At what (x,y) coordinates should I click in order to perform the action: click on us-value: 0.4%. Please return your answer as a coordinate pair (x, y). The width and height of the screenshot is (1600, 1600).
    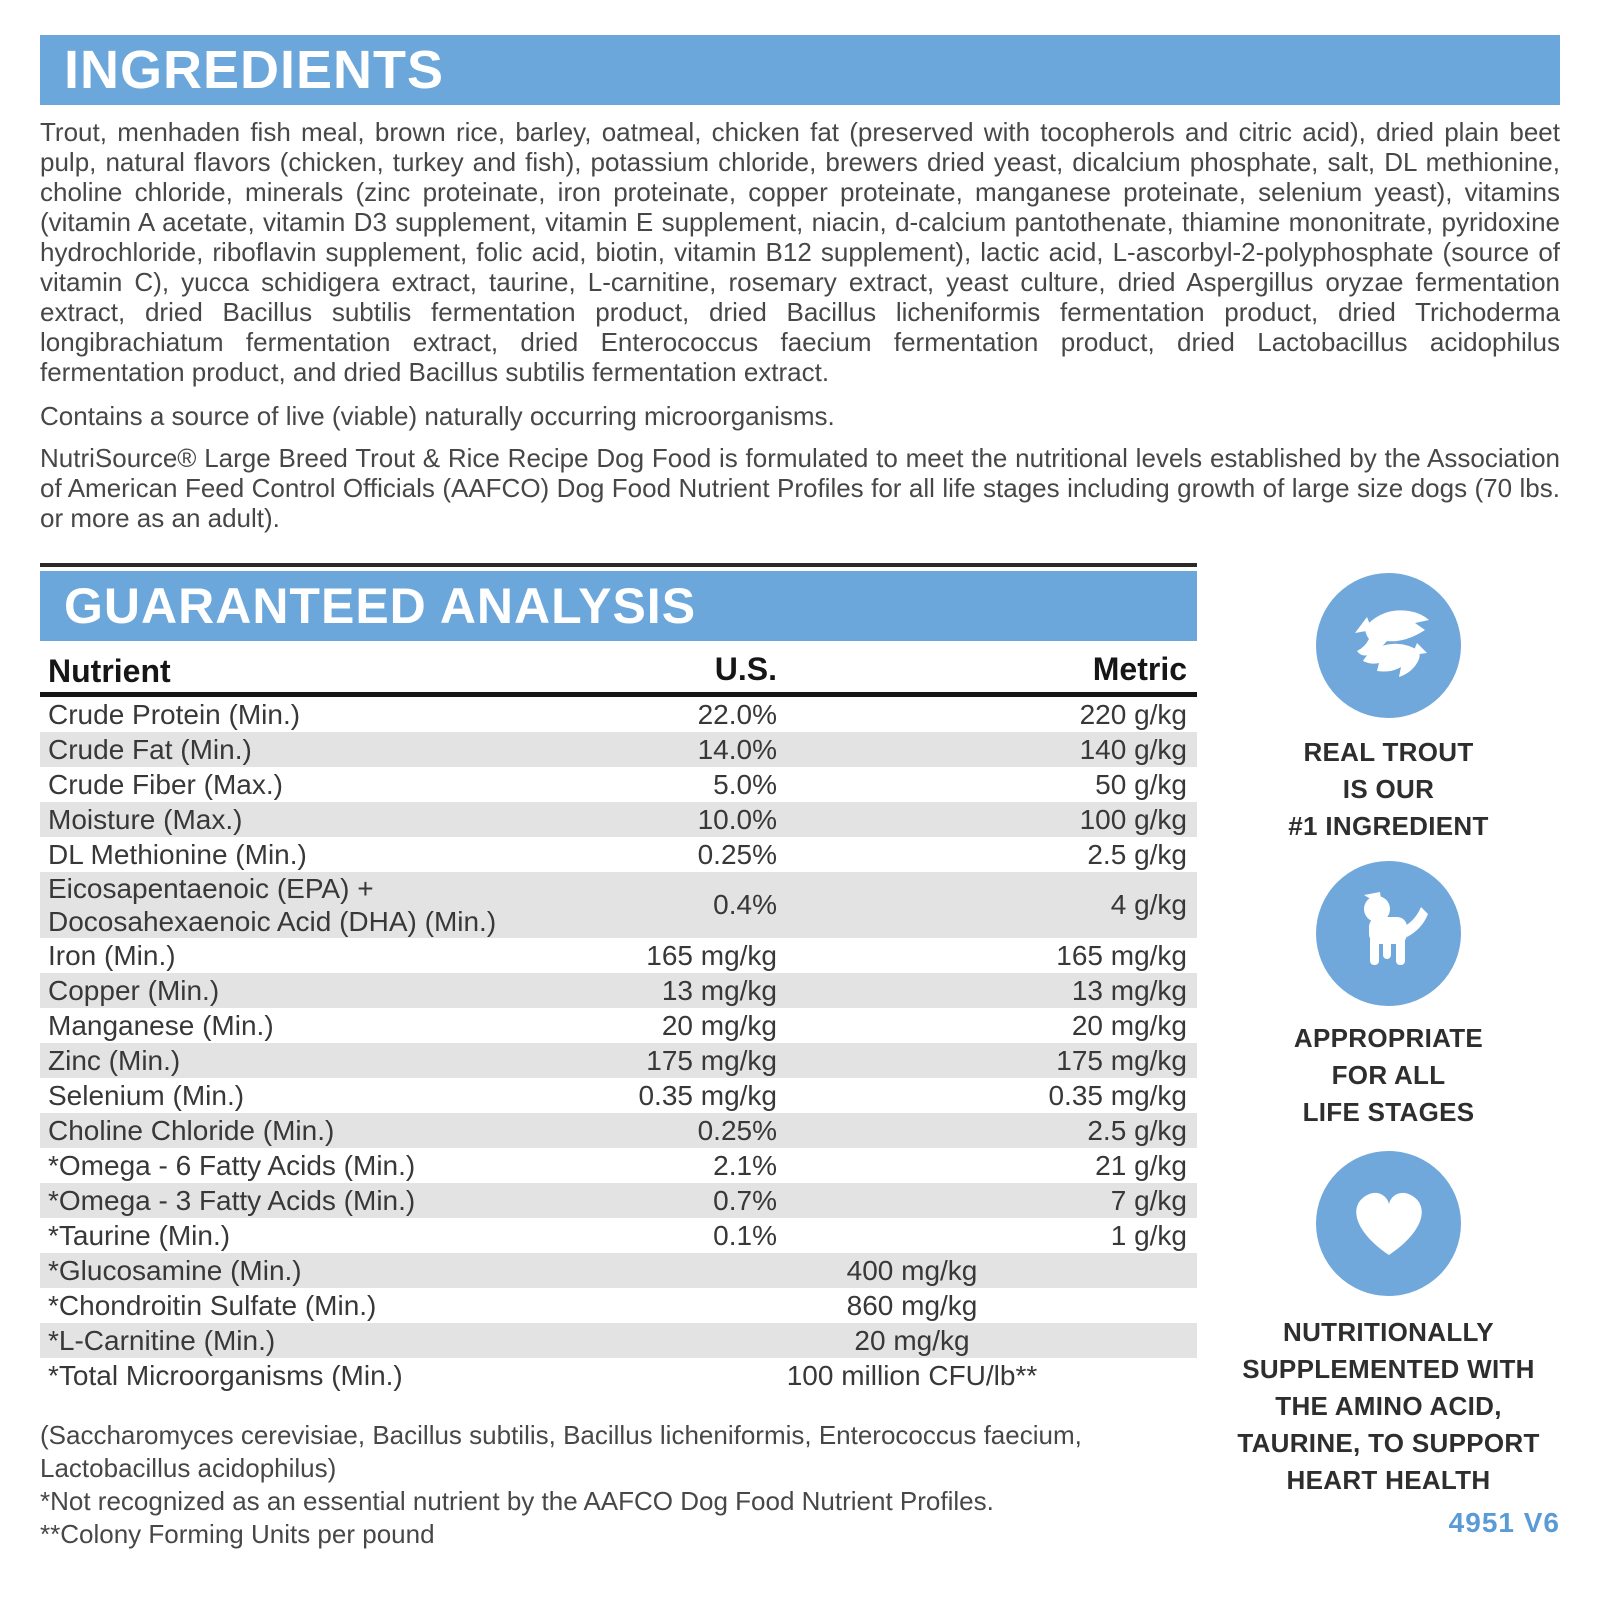
    Looking at the image, I should click on (745, 904).